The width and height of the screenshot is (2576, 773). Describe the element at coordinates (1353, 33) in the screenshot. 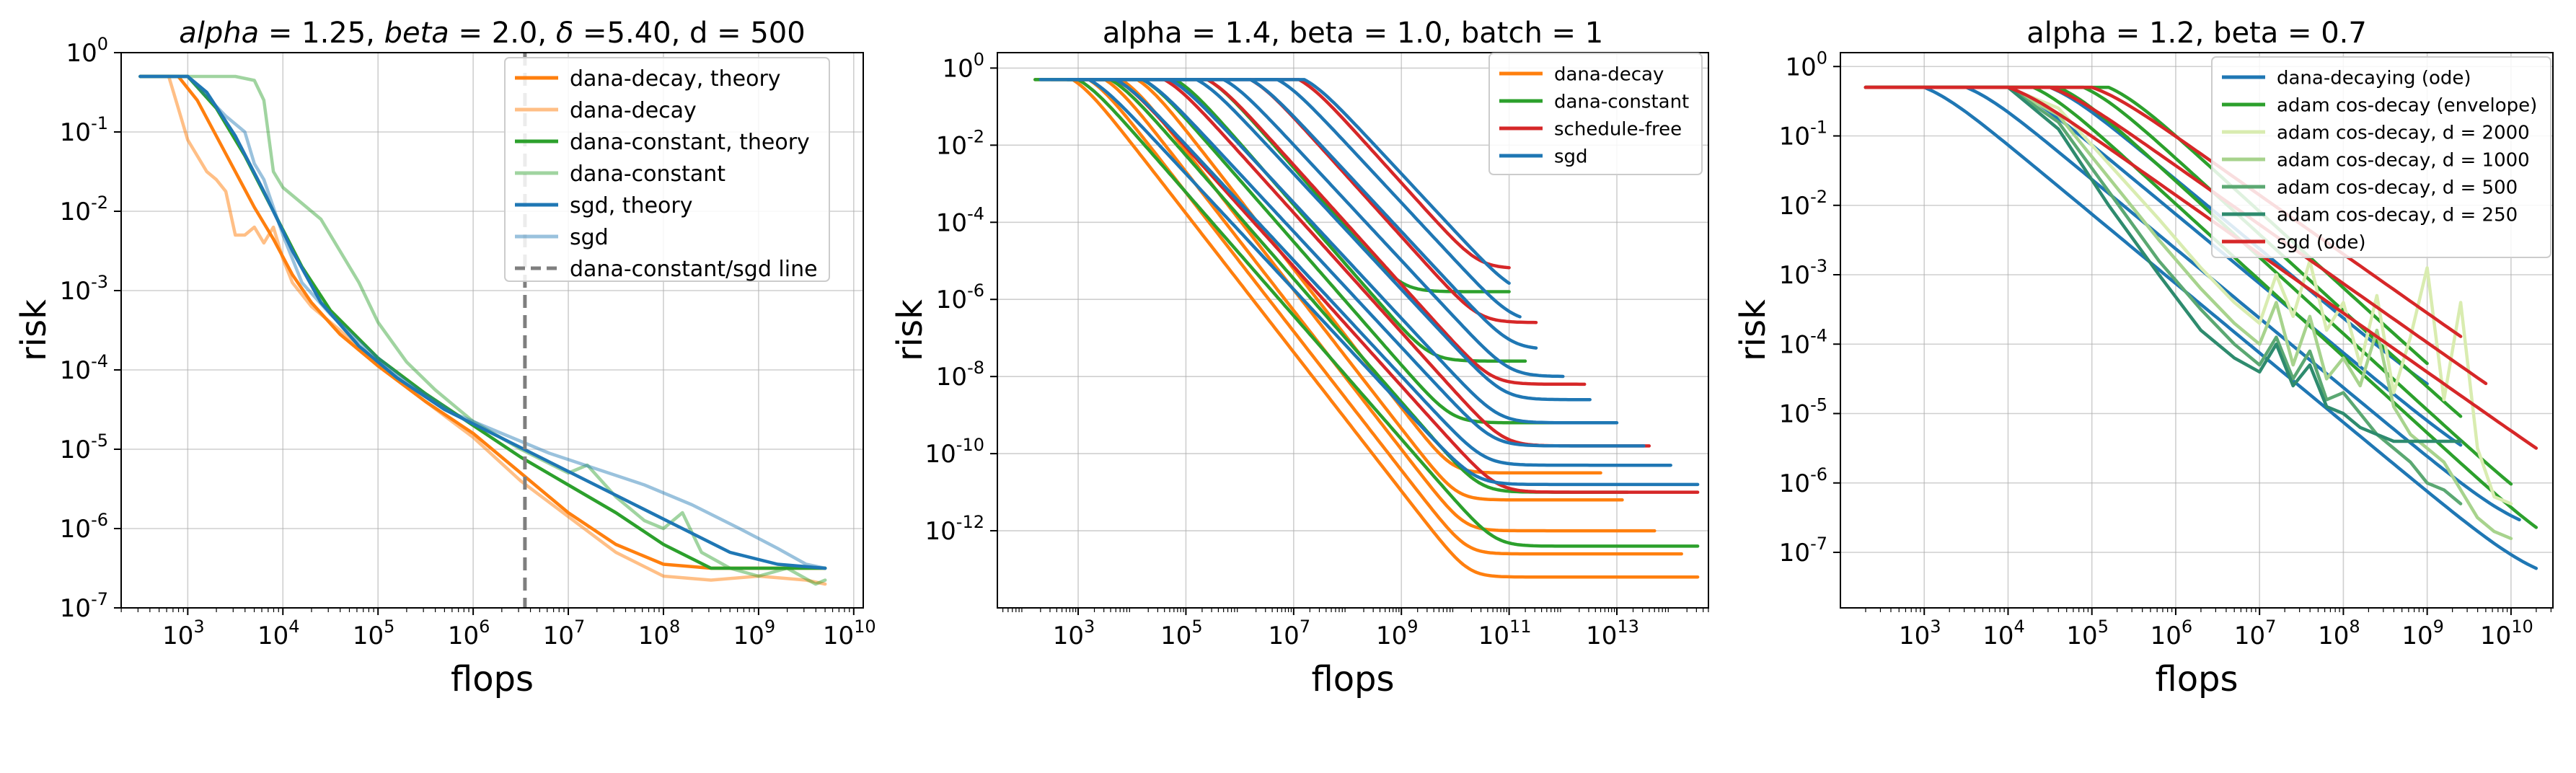

I see `chart-title: alpha = 1.4, beta = 1.0, batch = 1` at that location.